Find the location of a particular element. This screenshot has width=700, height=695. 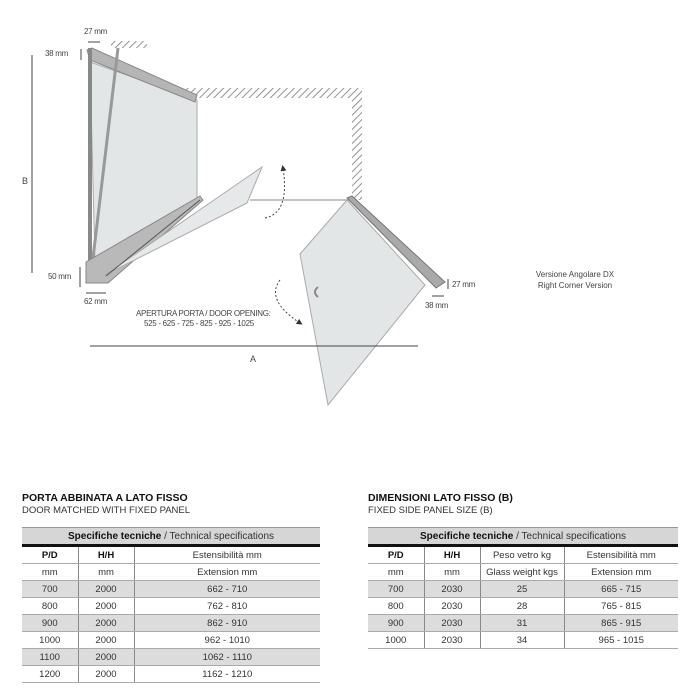

table-cell: 662 - 710 is located at coordinates (227, 589).